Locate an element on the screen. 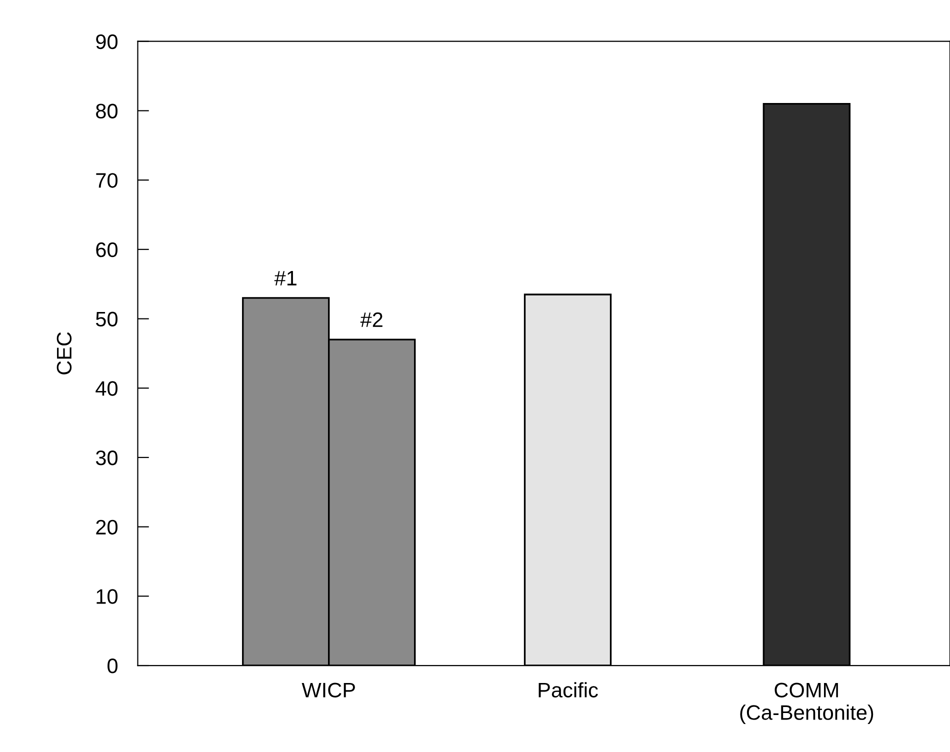 This screenshot has width=950, height=752. y-tick-label: 10 is located at coordinates (107, 596).